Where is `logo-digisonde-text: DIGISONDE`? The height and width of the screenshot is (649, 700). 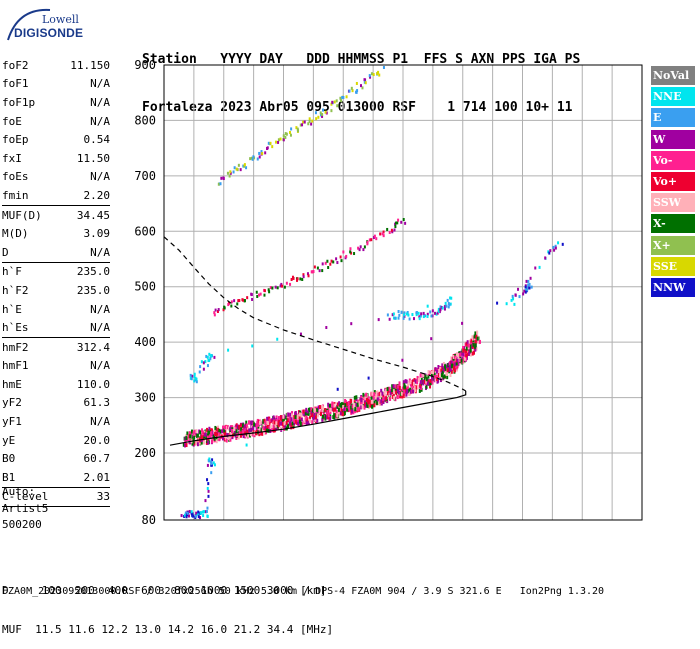
logo-digisonde-text: DIGISONDE is located at coordinates (49, 33).